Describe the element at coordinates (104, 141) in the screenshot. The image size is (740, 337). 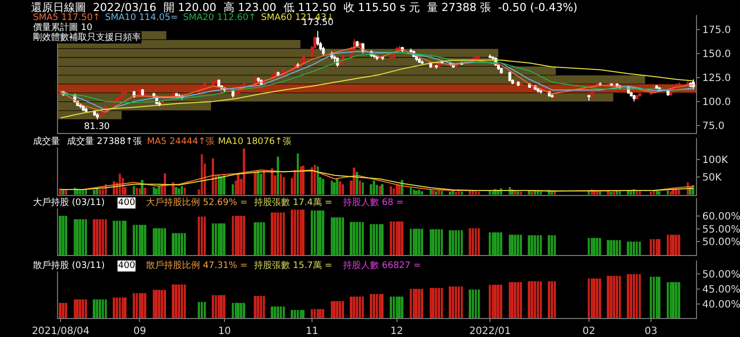
I see `annotation: 成交量 27388↑張` at that location.